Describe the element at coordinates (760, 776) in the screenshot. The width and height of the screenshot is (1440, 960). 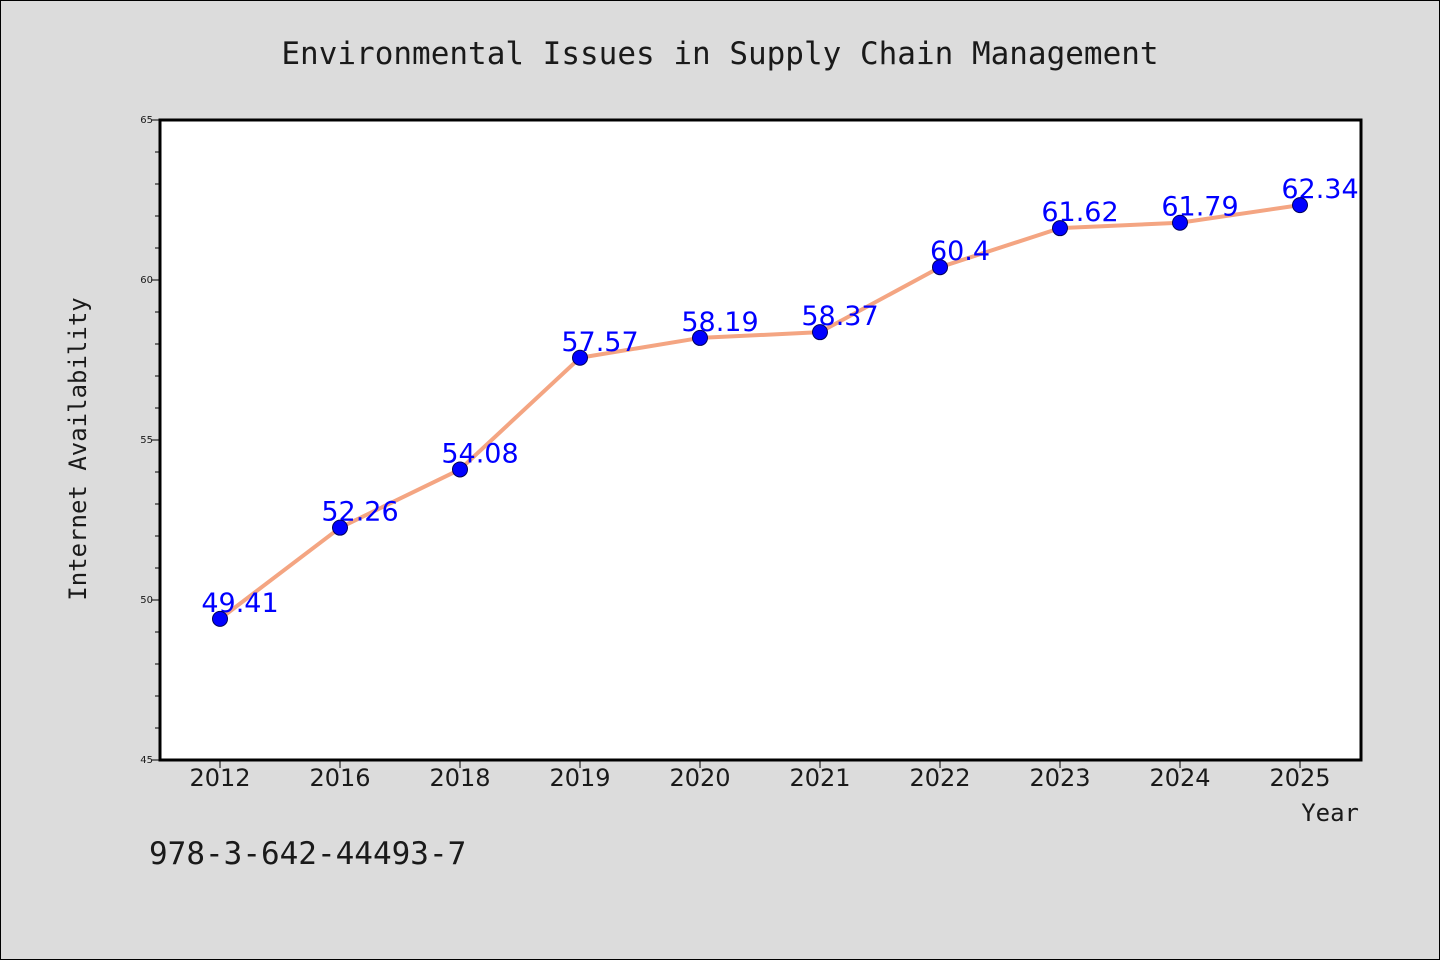
I see `x-axis: 2012 2016 2018 2019 2020 2021 2022 2023 2024 2025` at that location.